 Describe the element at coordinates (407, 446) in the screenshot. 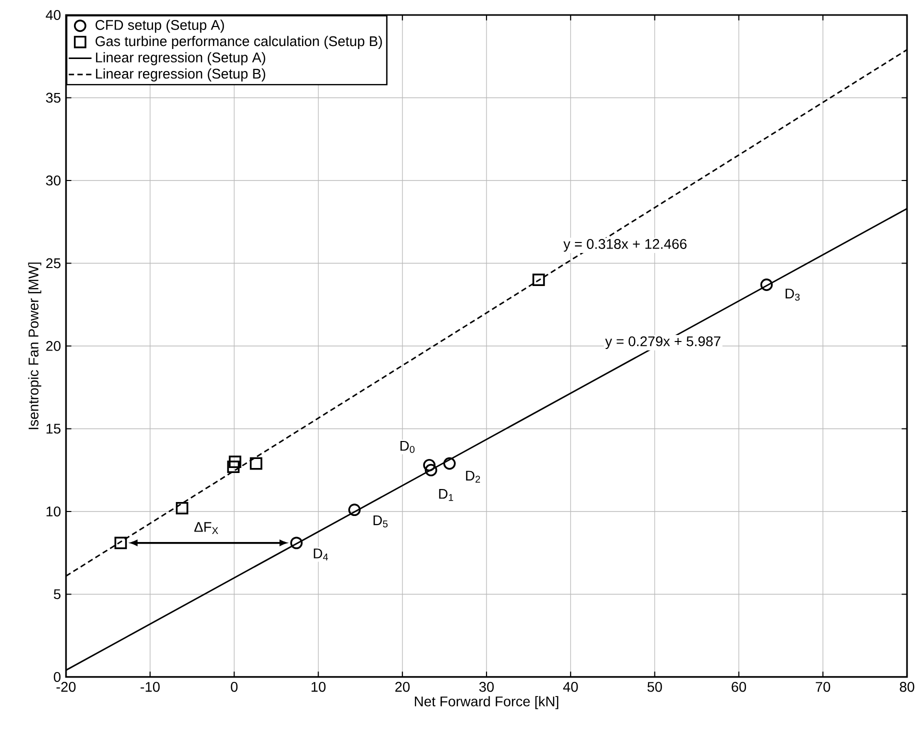

I see `annotation: D$_{0}$` at that location.